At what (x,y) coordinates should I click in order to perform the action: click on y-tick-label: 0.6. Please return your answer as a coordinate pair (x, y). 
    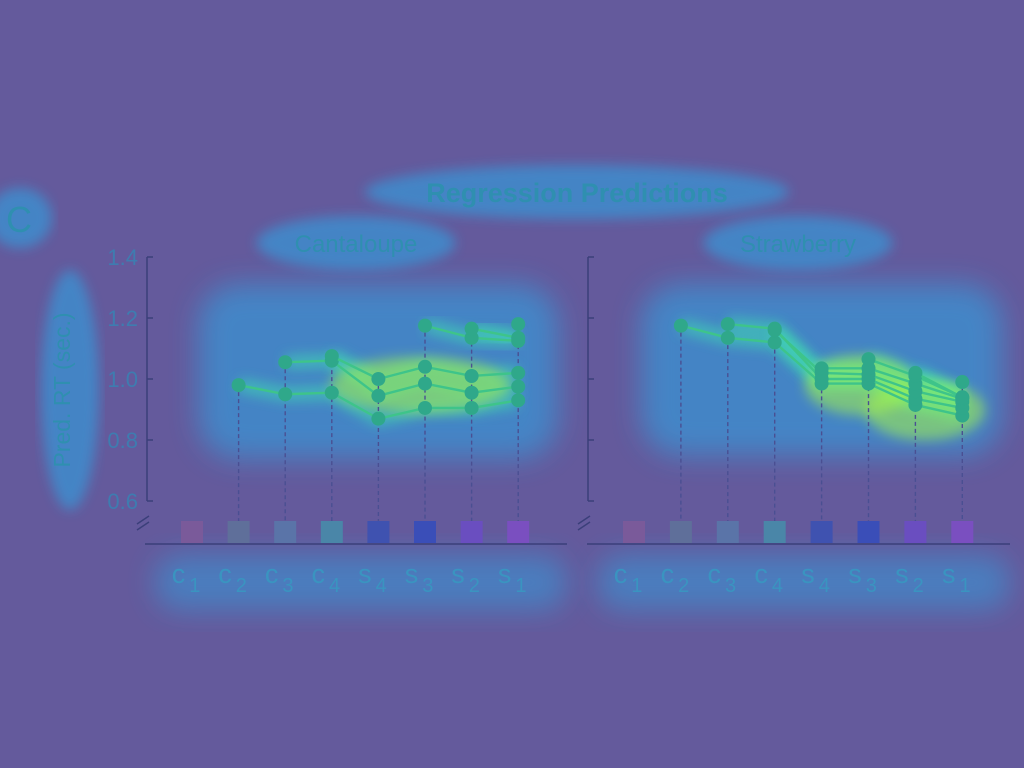
    Looking at the image, I should click on (122, 501).